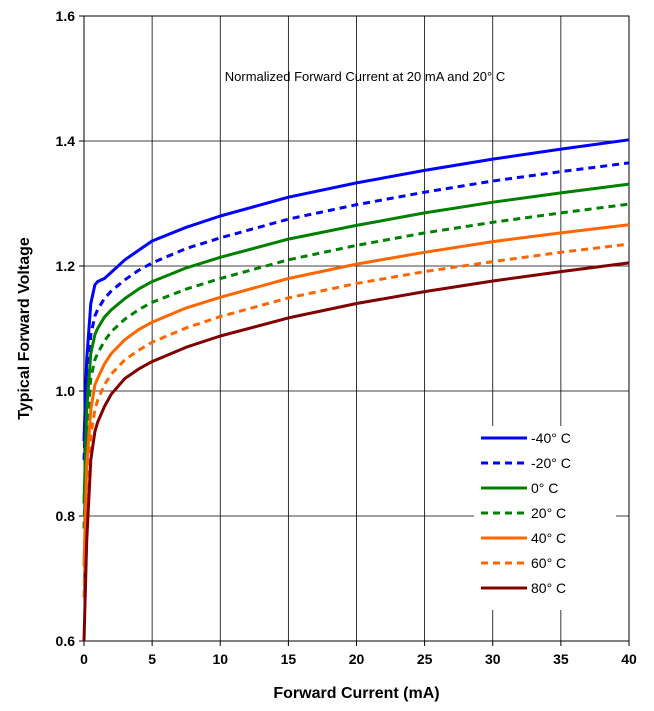 This screenshot has width=654, height=711. What do you see at coordinates (24, 328) in the screenshot?
I see `y-axis-title: Typical Forward Voltage` at bounding box center [24, 328].